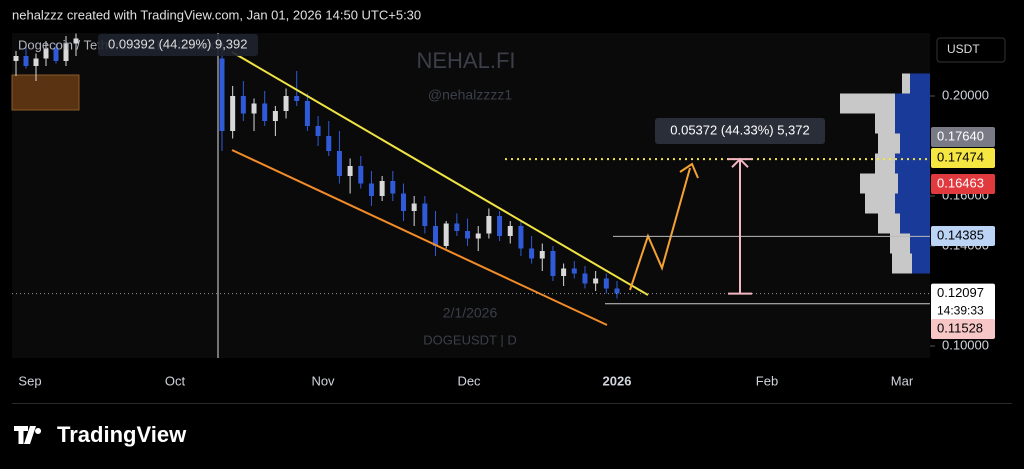  Describe the element at coordinates (28, 435) in the screenshot. I see `logo-mark` at that location.